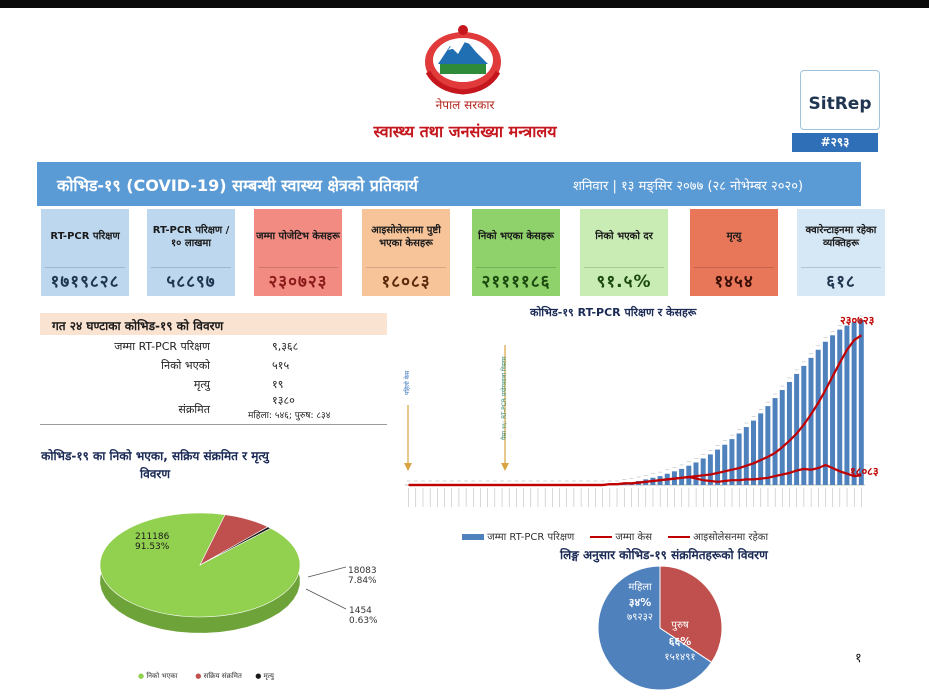 The height and width of the screenshot is (700, 929). I want to click on outcome-pie-chart, so click(223, 572).